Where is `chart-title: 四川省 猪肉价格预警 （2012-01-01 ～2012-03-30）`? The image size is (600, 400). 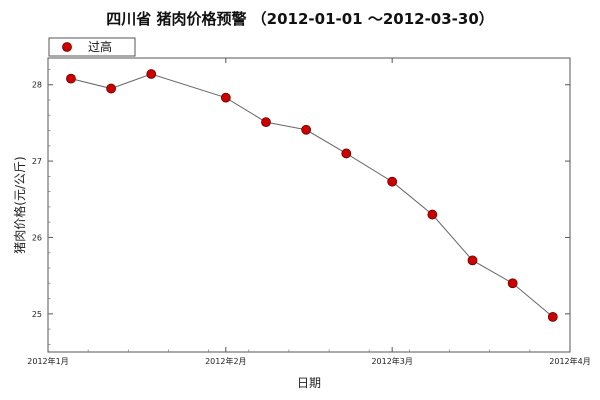
chart-title: 四川省 猪肉价格预警 （2012-01-01 ～2012-03-30） is located at coordinates (300, 19).